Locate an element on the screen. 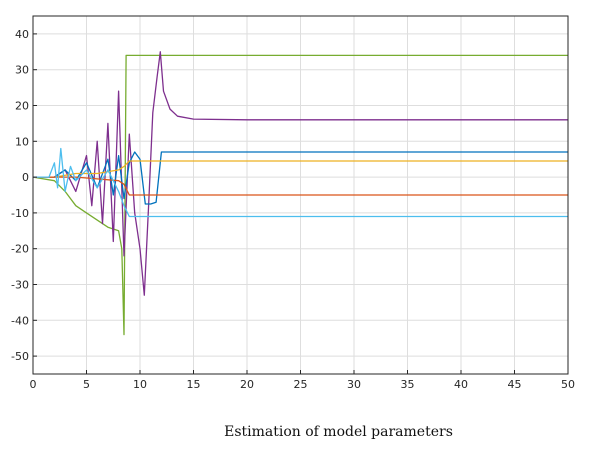  y-tick-label: -20 is located at coordinates (20, 249).